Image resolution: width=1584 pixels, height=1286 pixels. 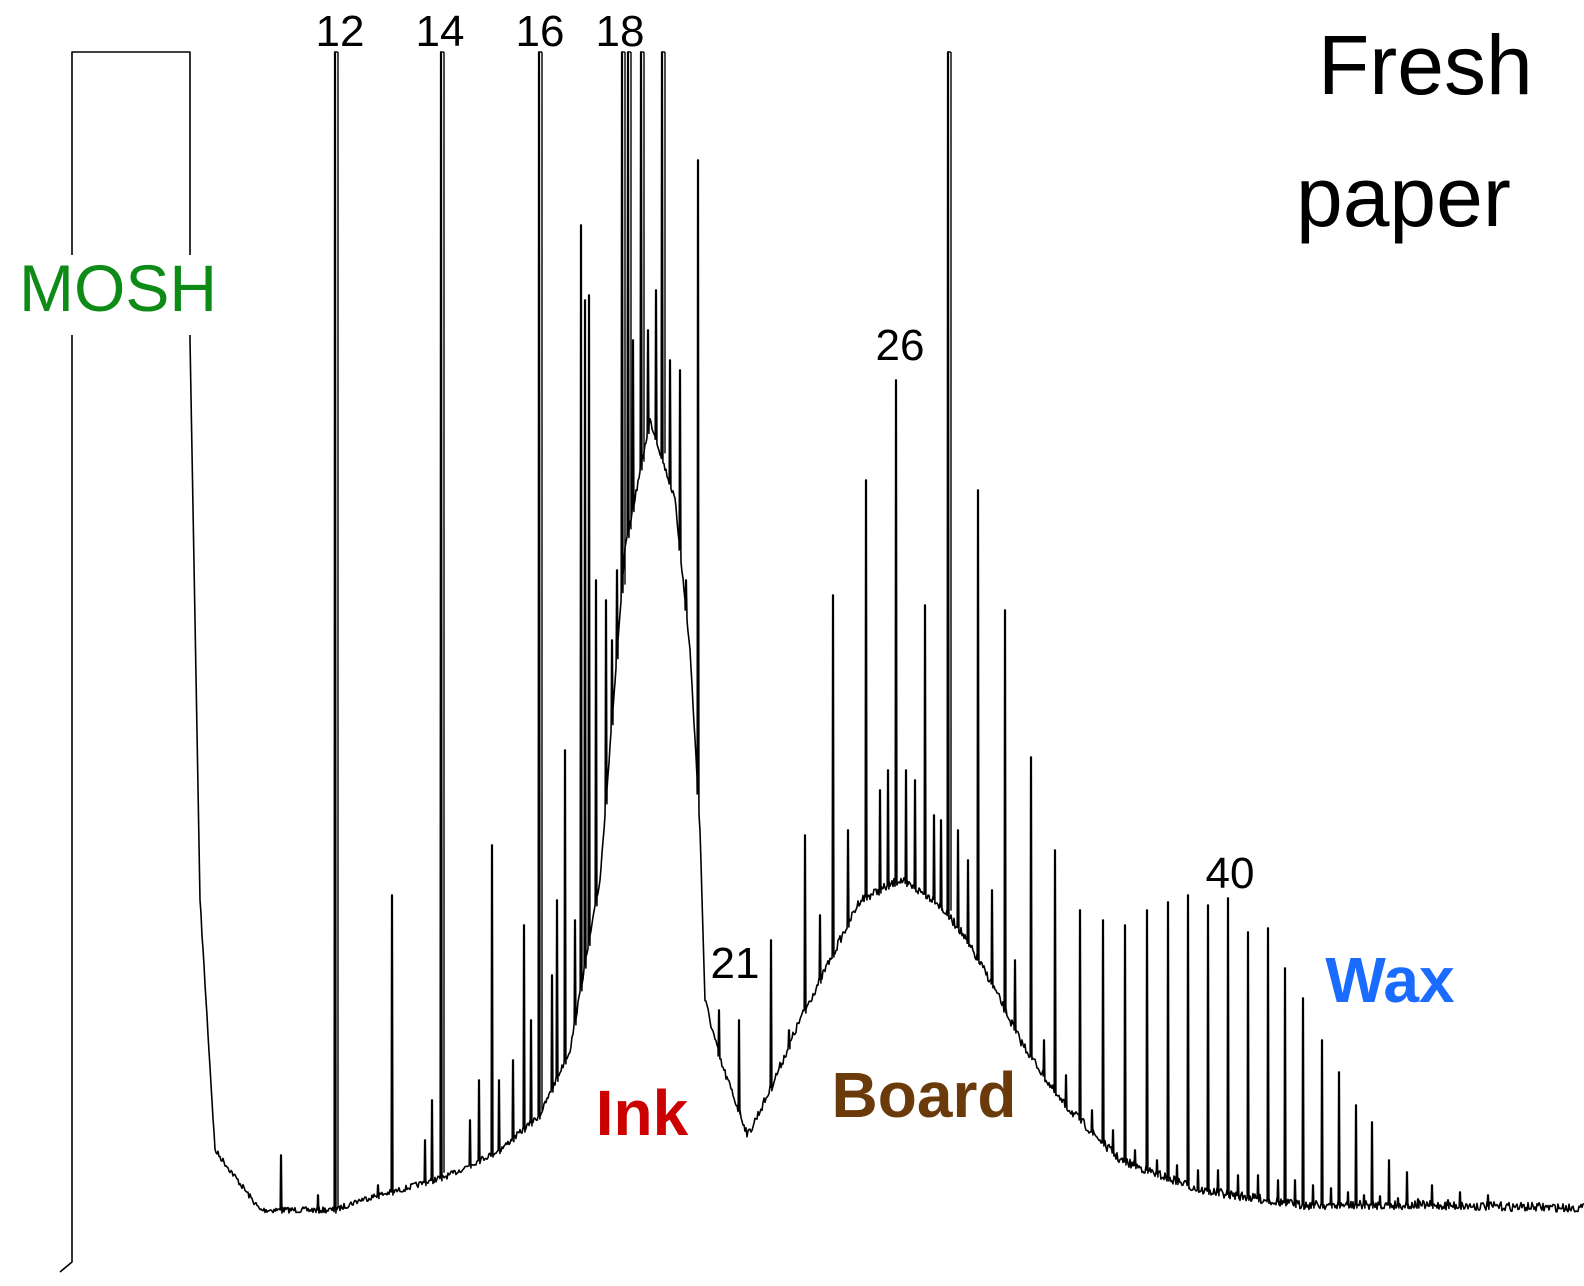 I want to click on peak-label-40: 40, so click(x=1230, y=873).